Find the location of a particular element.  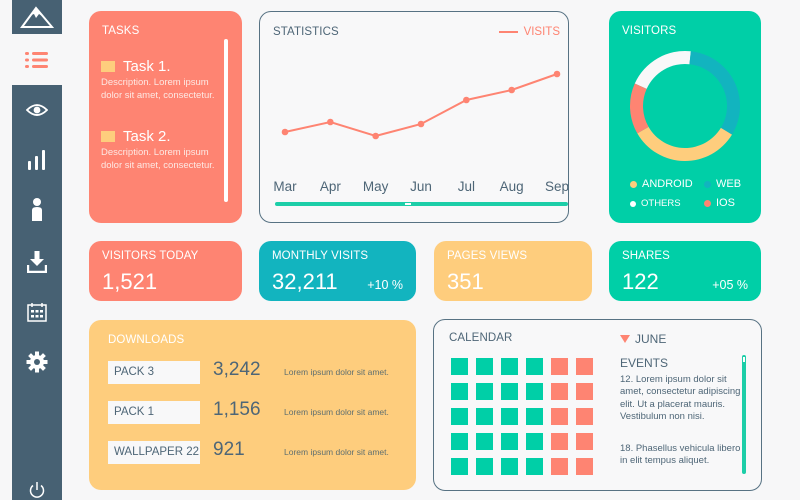

legend-dot-android is located at coordinates (633, 184).